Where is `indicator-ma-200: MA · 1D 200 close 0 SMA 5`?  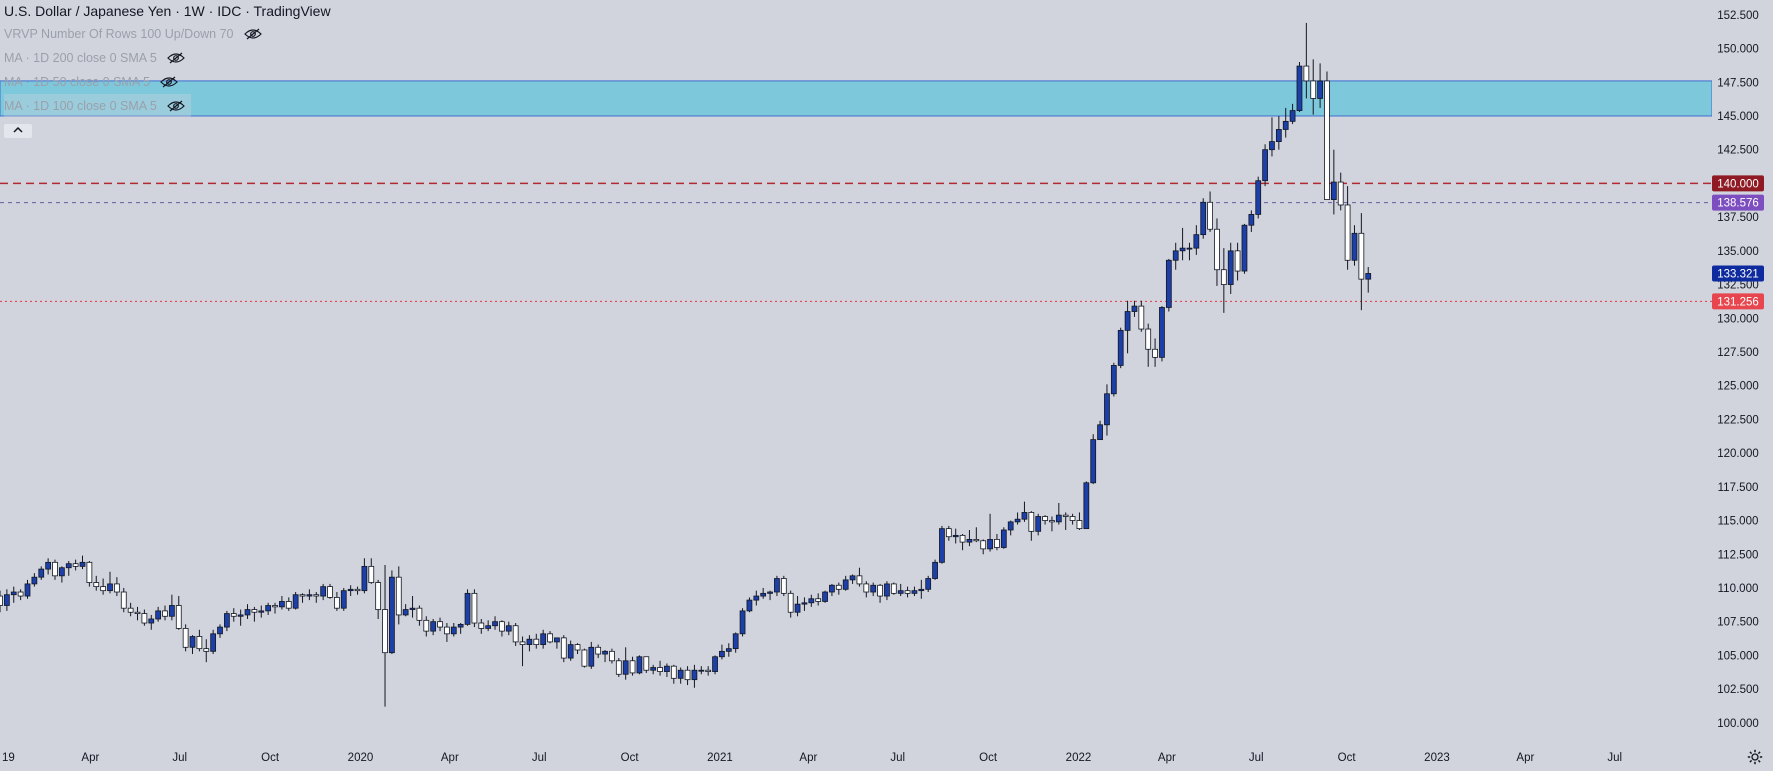
indicator-ma-200: MA · 1D 200 close 0 SMA 5 is located at coordinates (167, 58).